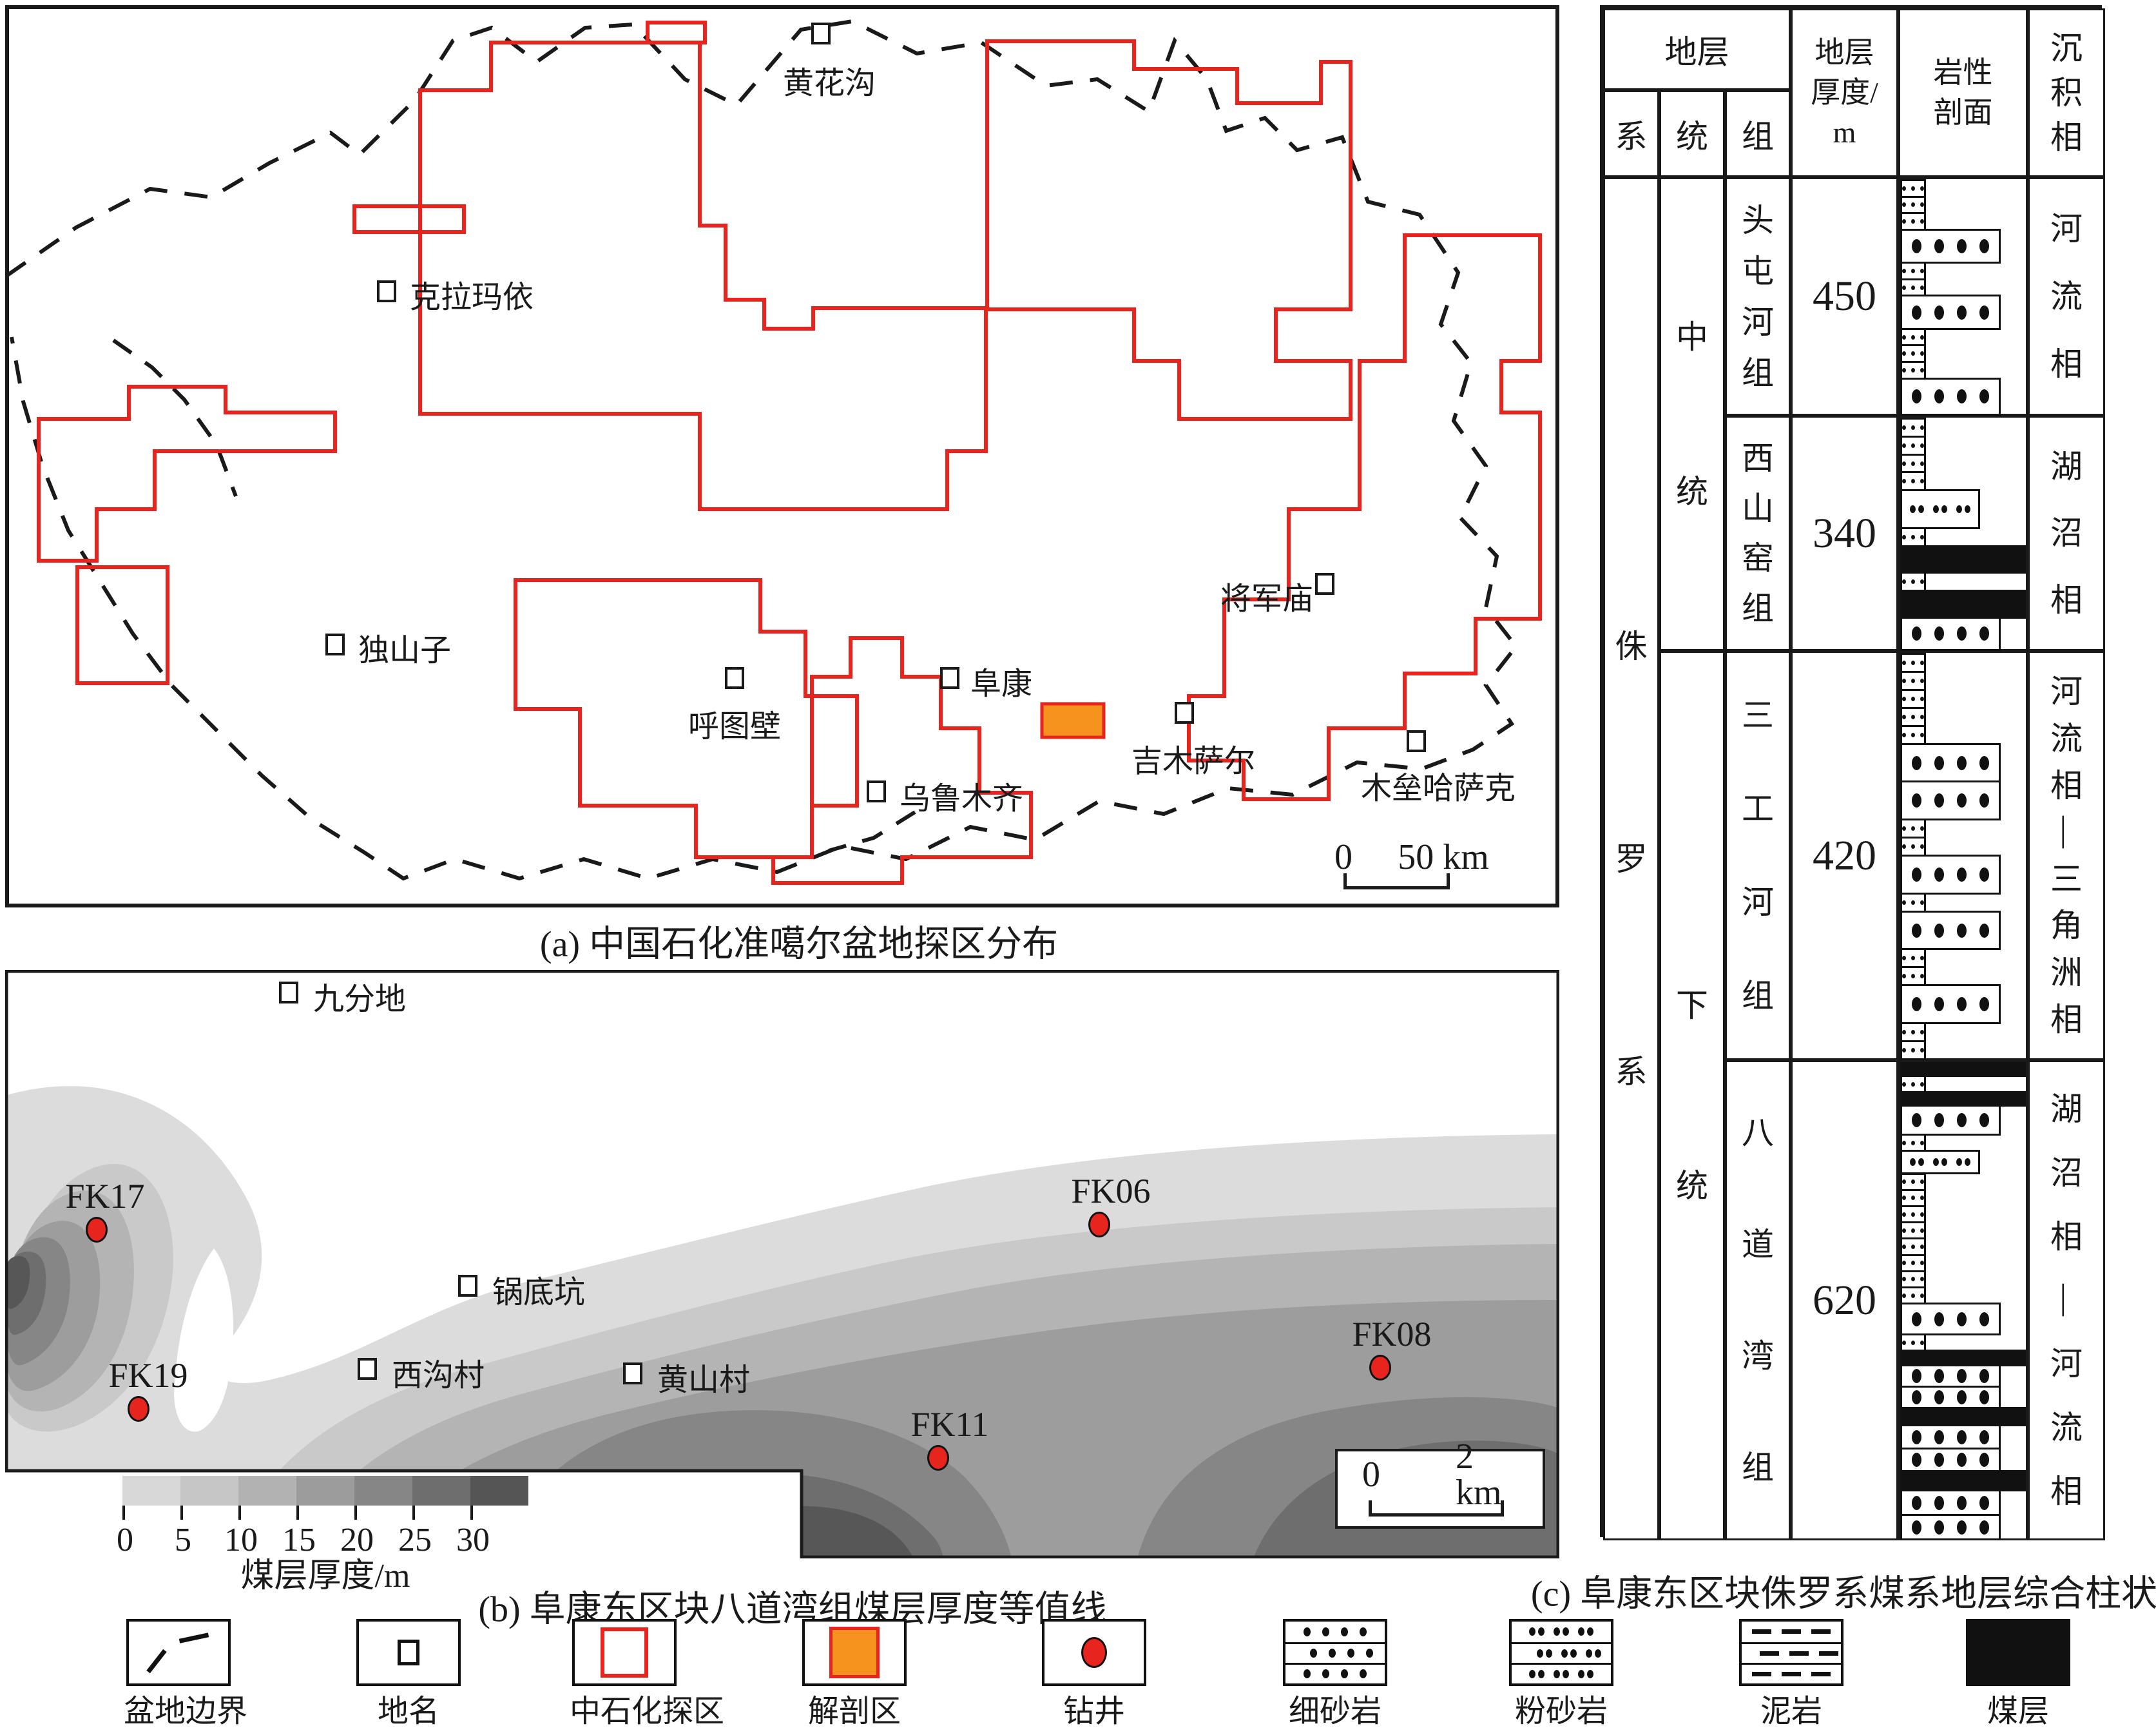 This screenshot has height=1735, width=2156. Describe the element at coordinates (854, 1652) in the screenshot. I see `legend-symbol-orange` at that location.